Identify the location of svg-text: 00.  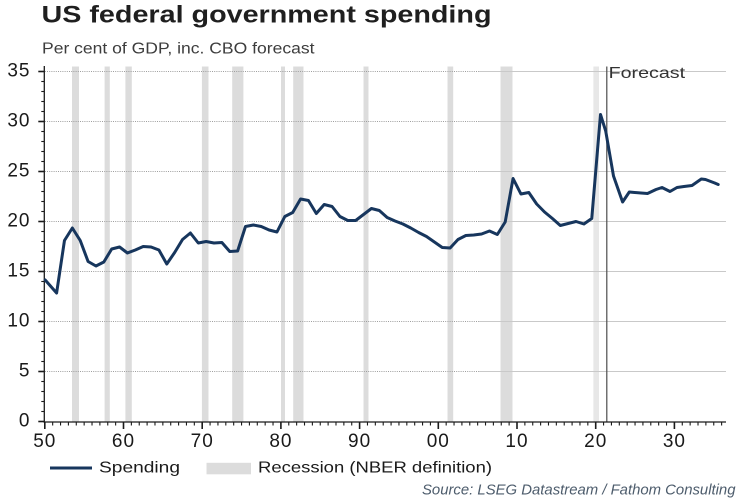
(438, 441).